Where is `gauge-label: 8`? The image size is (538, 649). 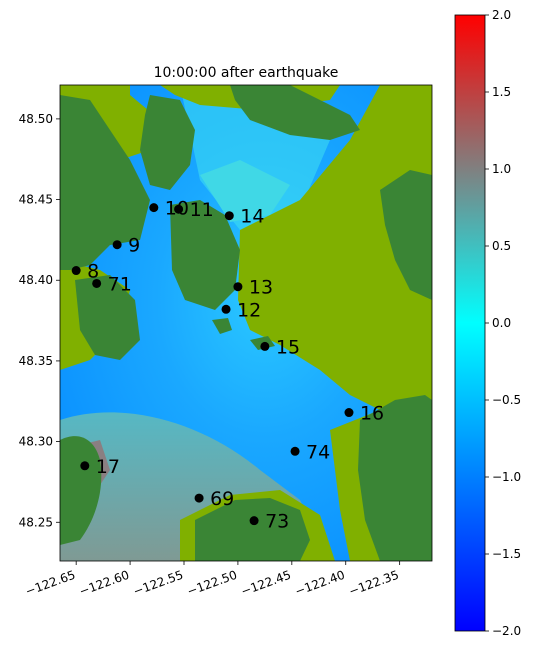
gauge-label: 8 is located at coordinates (93, 272).